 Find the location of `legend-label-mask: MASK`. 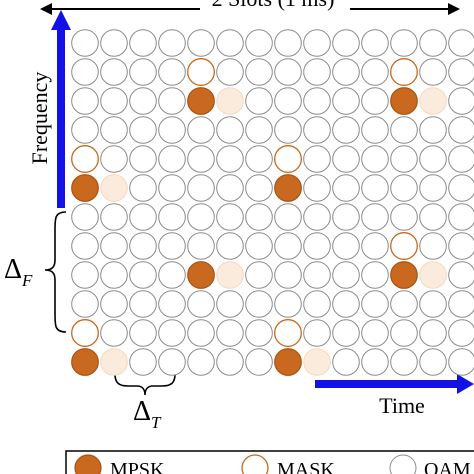

legend-label-mask: MASK is located at coordinates (306, 466).